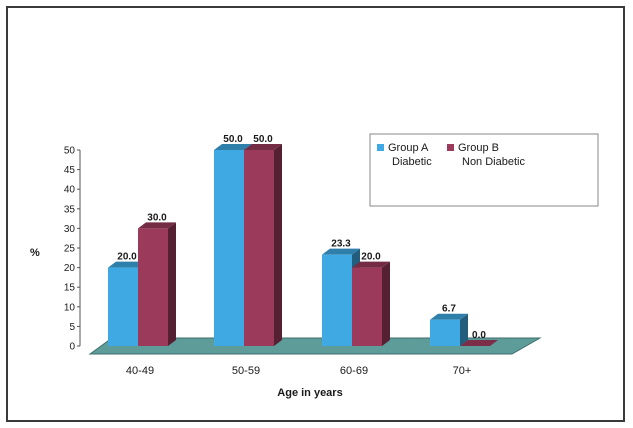 Image resolution: width=633 pixels, height=428 pixels. What do you see at coordinates (462, 371) in the screenshot?
I see `category-label: 70+` at bounding box center [462, 371].